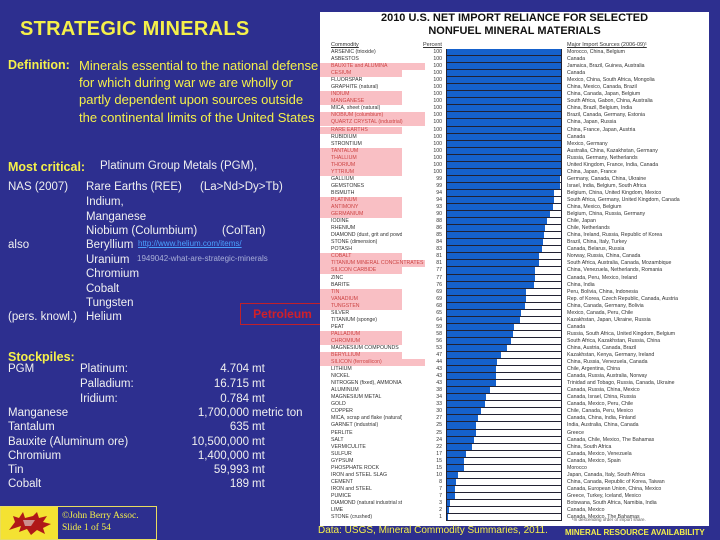 The width and height of the screenshot is (720, 540). I want to click on import-sources: Canada, Chile, Mexico, The Bahamas, so click(611, 439).